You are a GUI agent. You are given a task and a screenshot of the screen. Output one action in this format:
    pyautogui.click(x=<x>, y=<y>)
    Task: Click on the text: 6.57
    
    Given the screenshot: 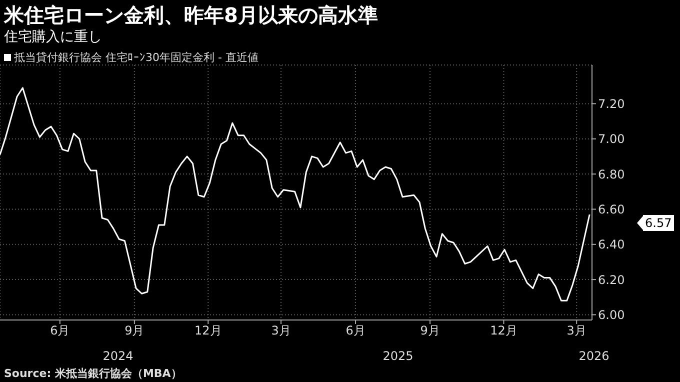 What is the action you would take?
    pyautogui.click(x=658, y=223)
    